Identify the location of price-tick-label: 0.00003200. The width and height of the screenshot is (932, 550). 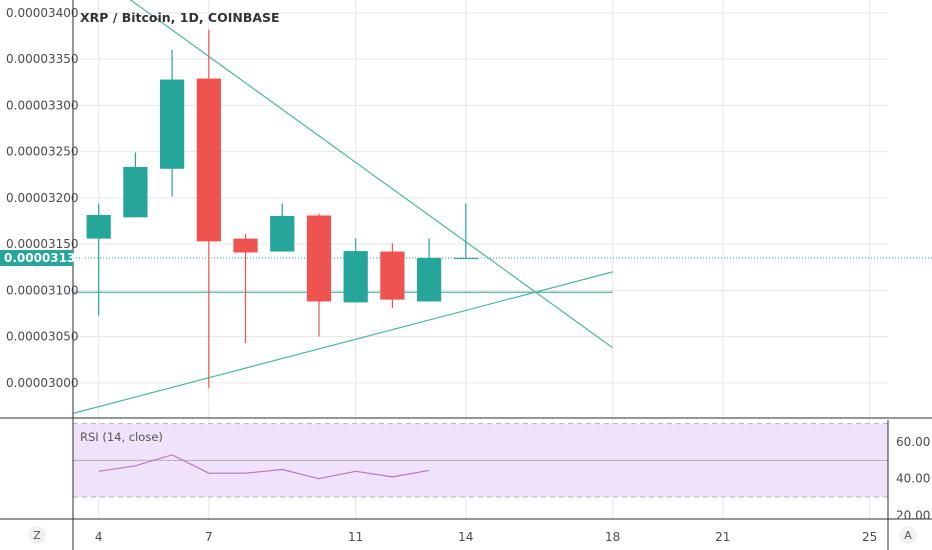
(42, 198).